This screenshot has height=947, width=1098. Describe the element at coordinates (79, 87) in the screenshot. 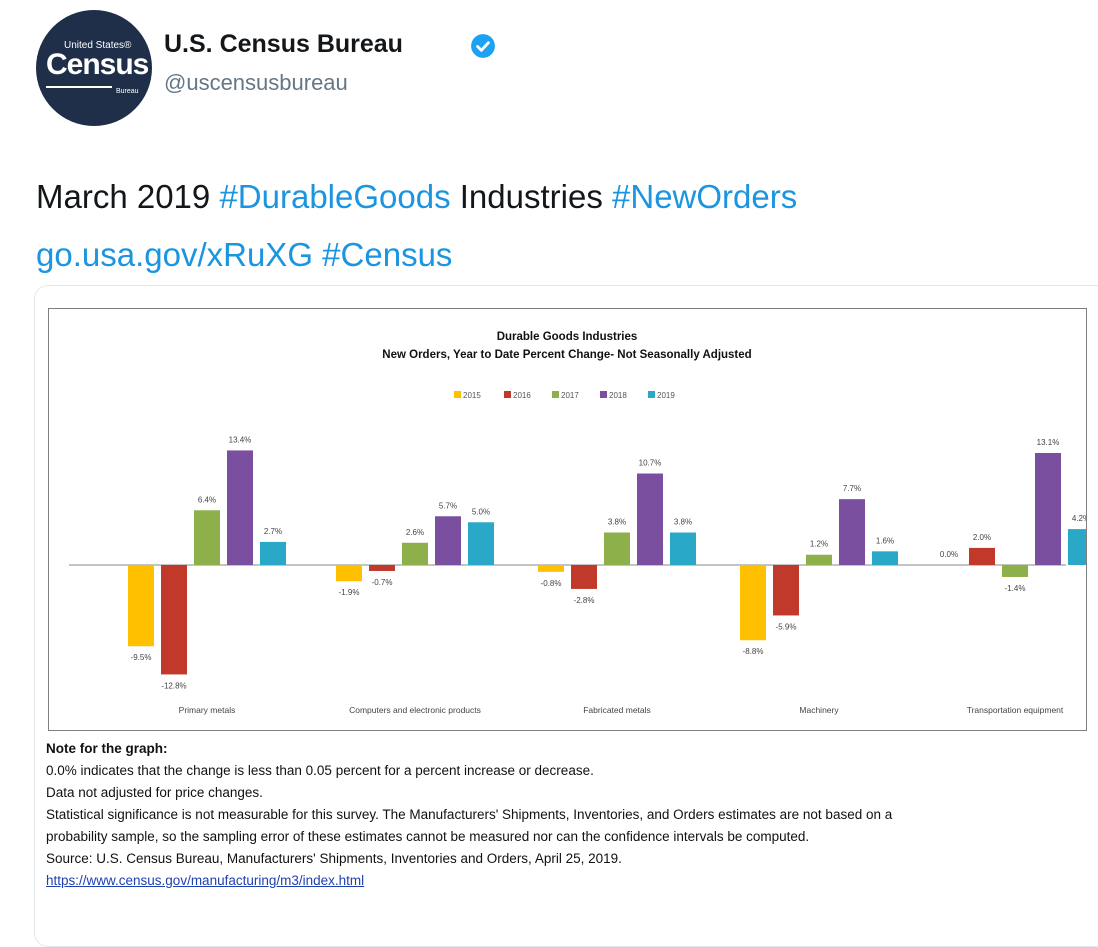

I see `avatar-divider` at that location.